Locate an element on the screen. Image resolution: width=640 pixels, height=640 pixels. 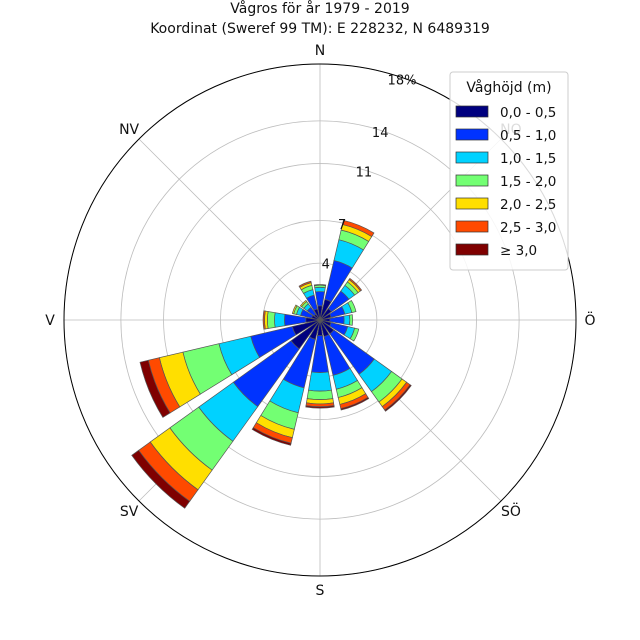
legend-box is located at coordinates (509, 171).